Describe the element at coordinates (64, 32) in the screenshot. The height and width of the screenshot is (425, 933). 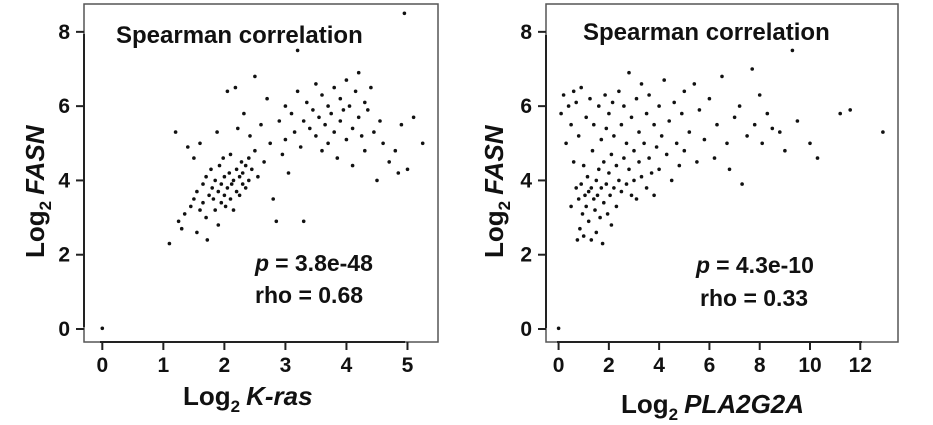
I see `y-tick-label-kras-8: 8` at that location.